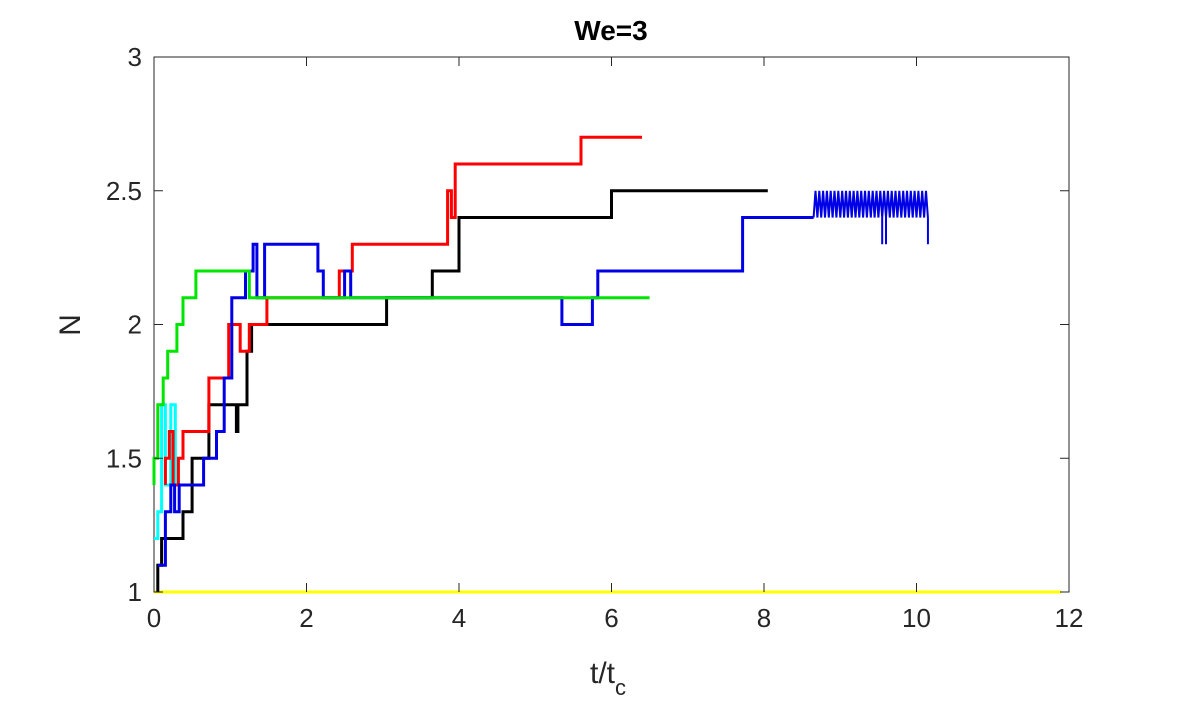 The image size is (1181, 709). I want to click on x-tick-label: 2, so click(306, 618).